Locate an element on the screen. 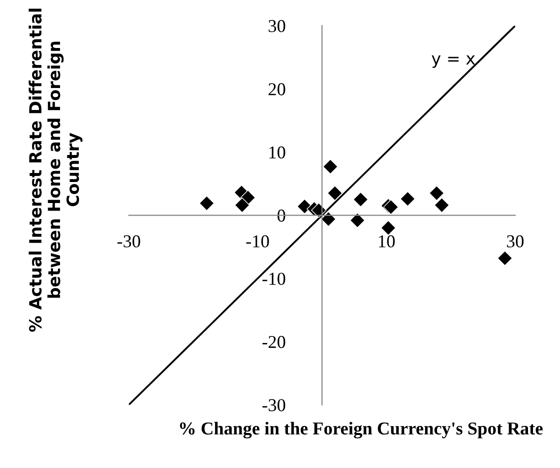 This screenshot has width=560, height=468. y-tick-label: -20 is located at coordinates (274, 342).